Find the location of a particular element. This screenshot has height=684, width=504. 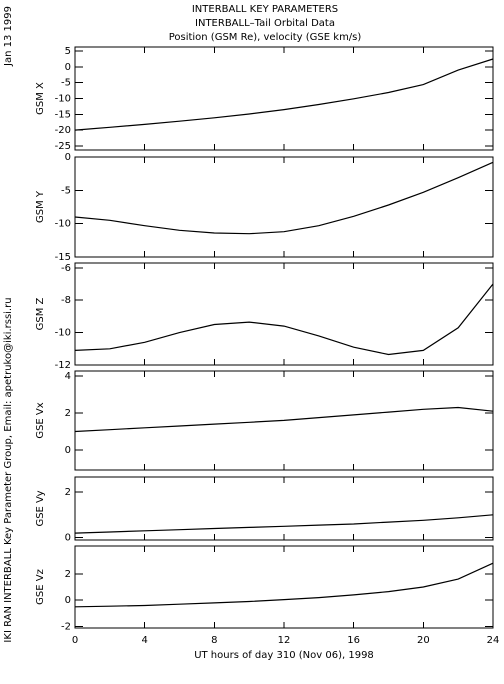

x-tick-label: 16 is located at coordinates (353, 640).